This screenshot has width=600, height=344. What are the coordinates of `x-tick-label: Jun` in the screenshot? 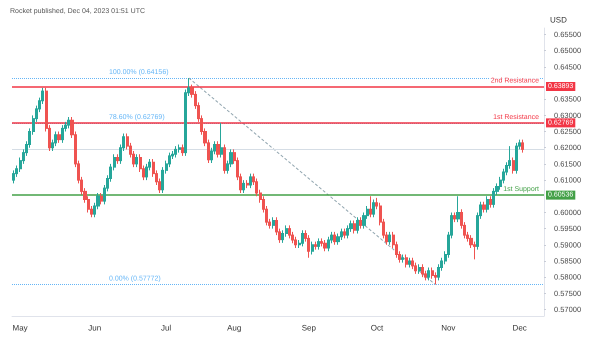 It's located at (95, 328).